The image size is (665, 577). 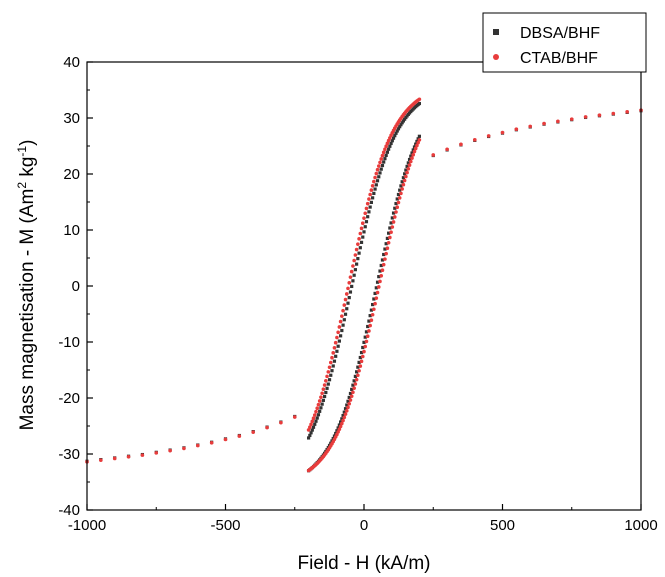 What do you see at coordinates (71, 174) in the screenshot?
I see `y-tick-label: 20` at bounding box center [71, 174].